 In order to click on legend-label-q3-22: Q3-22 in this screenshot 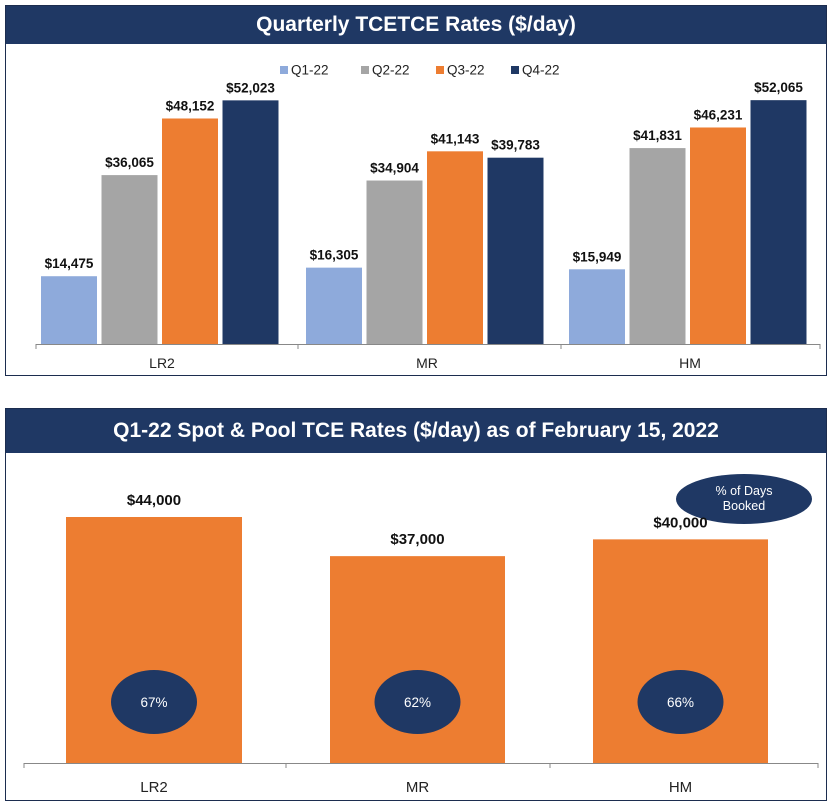, I will do `click(466, 70)`.